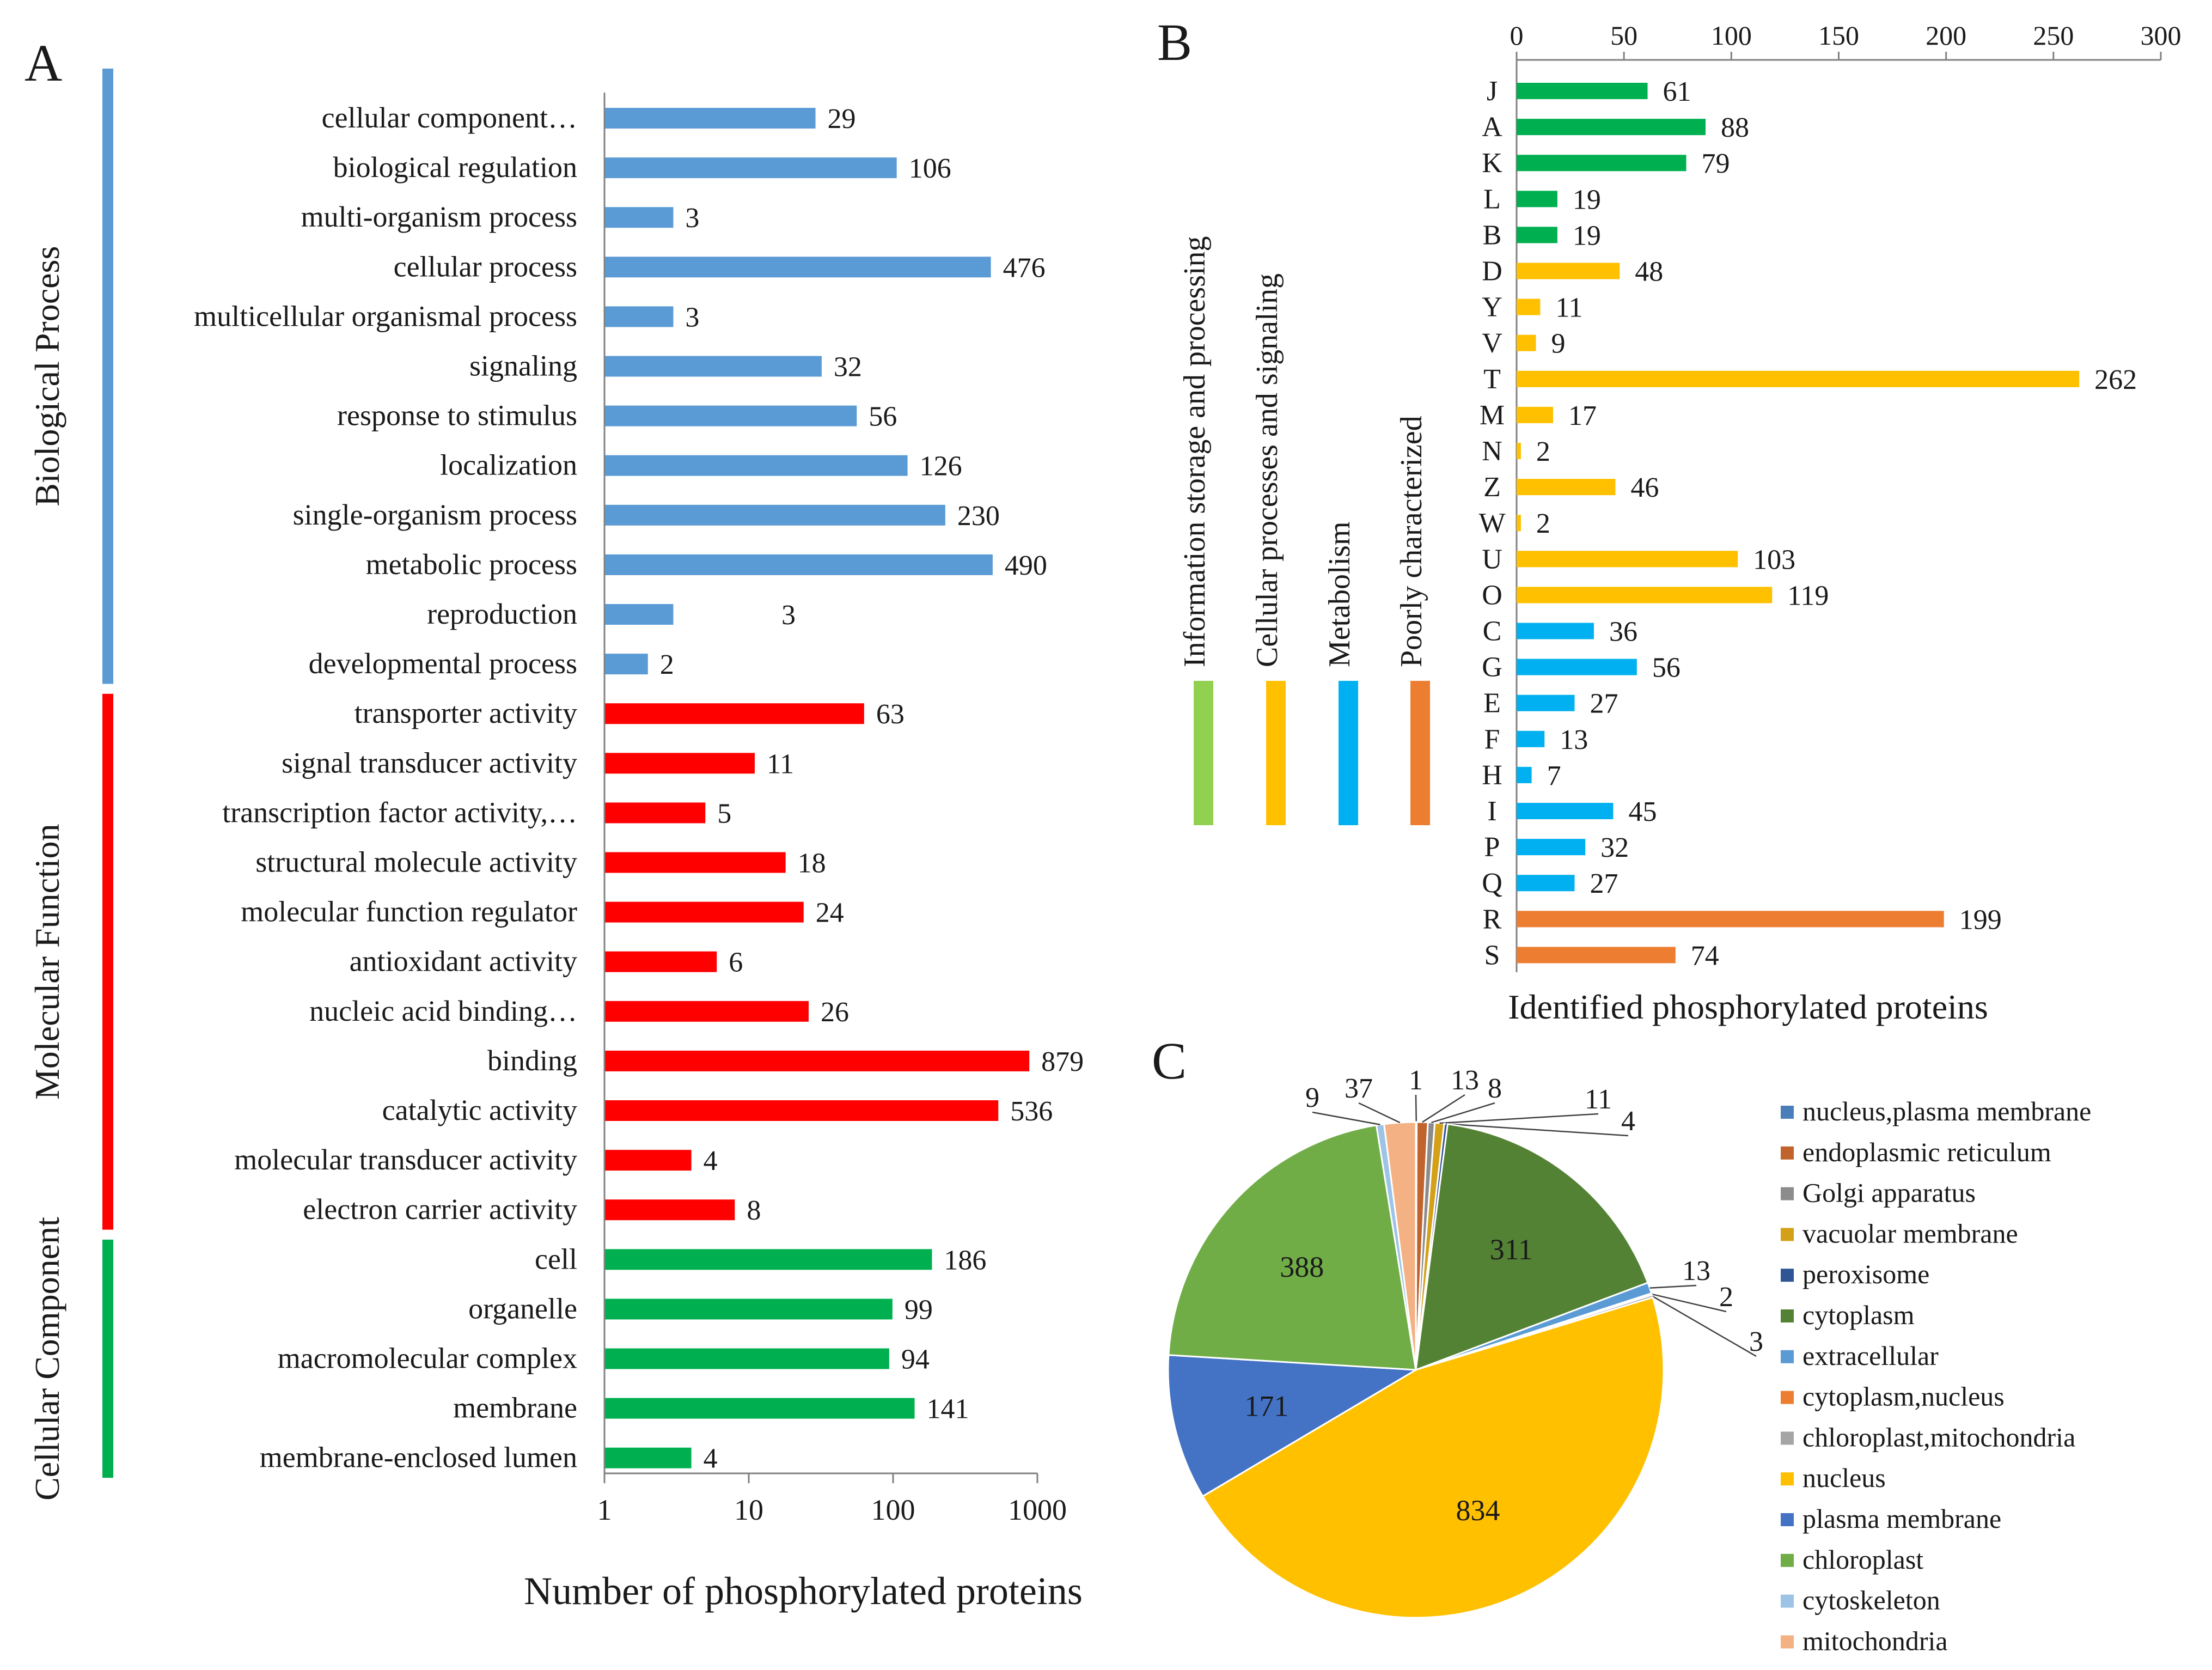 This screenshot has width=2212, height=1670. I want to click on b-data-label-s: 74, so click(1705, 956).